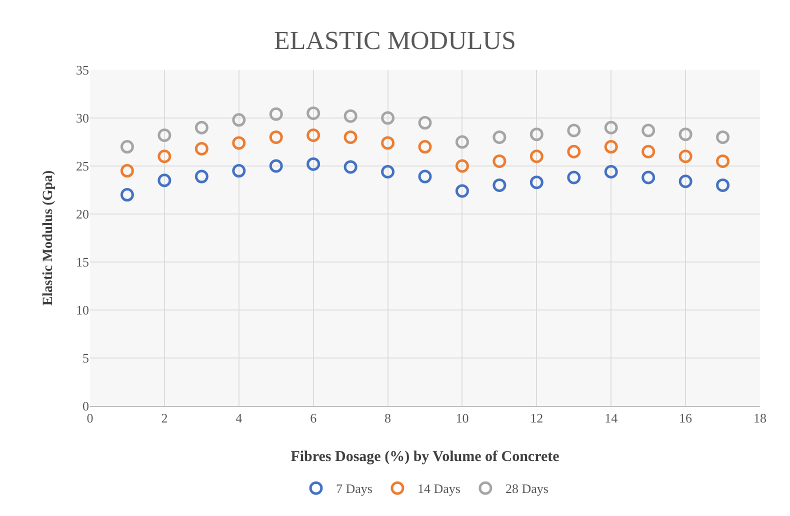 The width and height of the screenshot is (790, 516). What do you see at coordinates (611, 418) in the screenshot?
I see `x-tick-label: 14` at bounding box center [611, 418].